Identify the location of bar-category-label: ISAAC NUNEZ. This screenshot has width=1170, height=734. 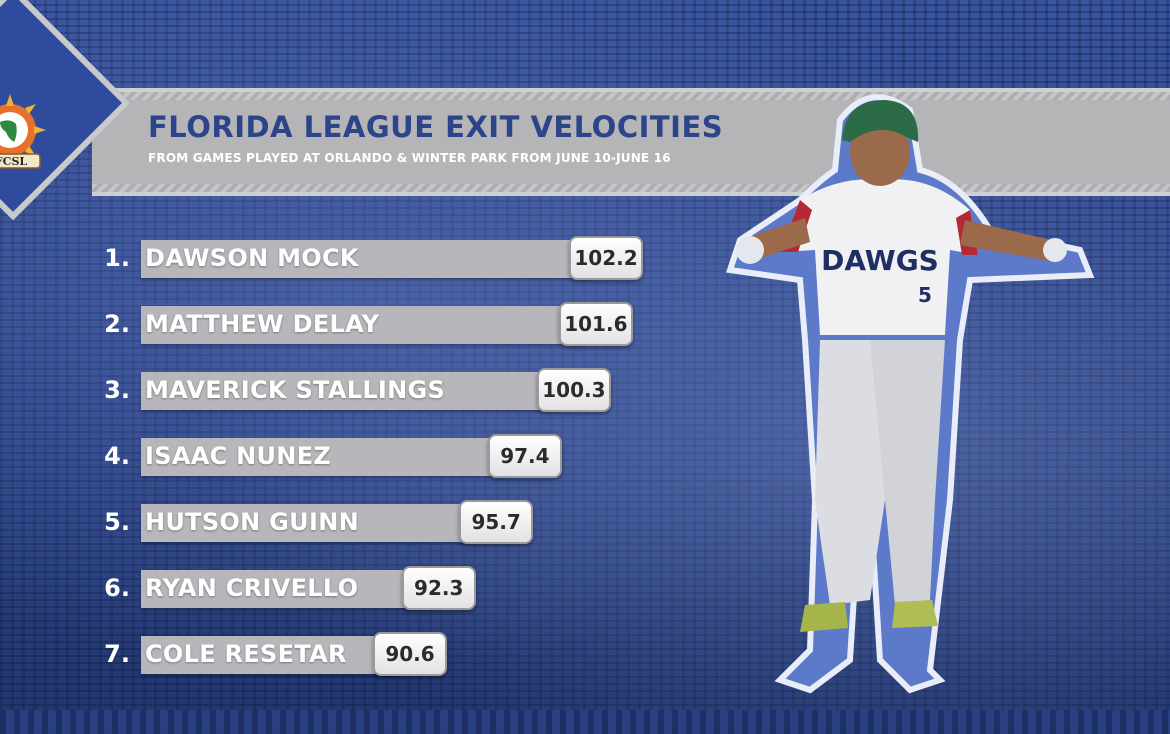
(238, 456).